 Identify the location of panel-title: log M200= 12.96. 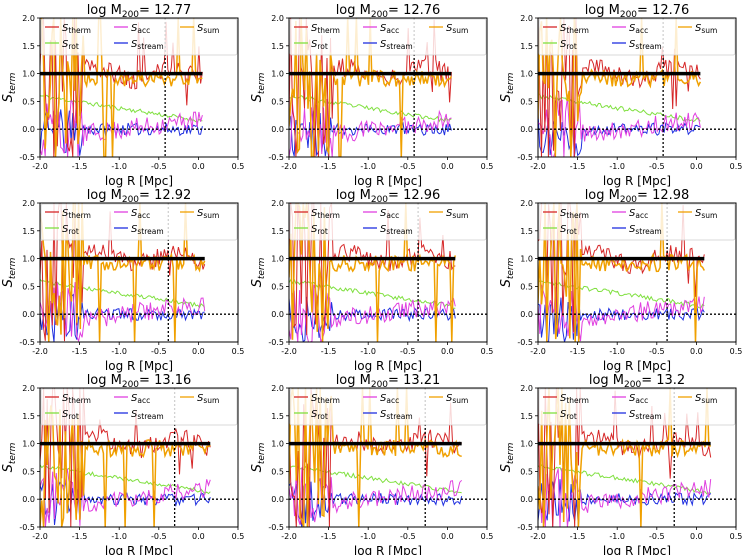
(388, 196).